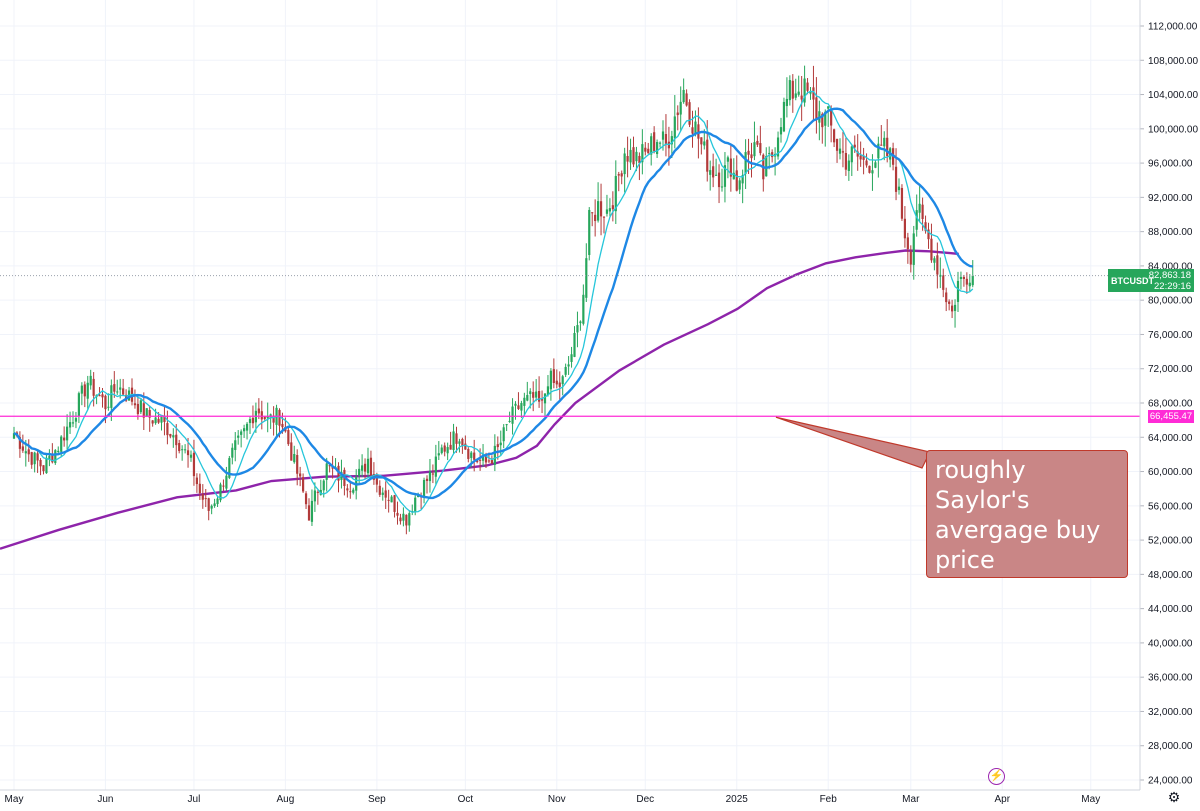 This screenshot has width=1200, height=811. I want to click on x-tick-label: Aug, so click(286, 799).